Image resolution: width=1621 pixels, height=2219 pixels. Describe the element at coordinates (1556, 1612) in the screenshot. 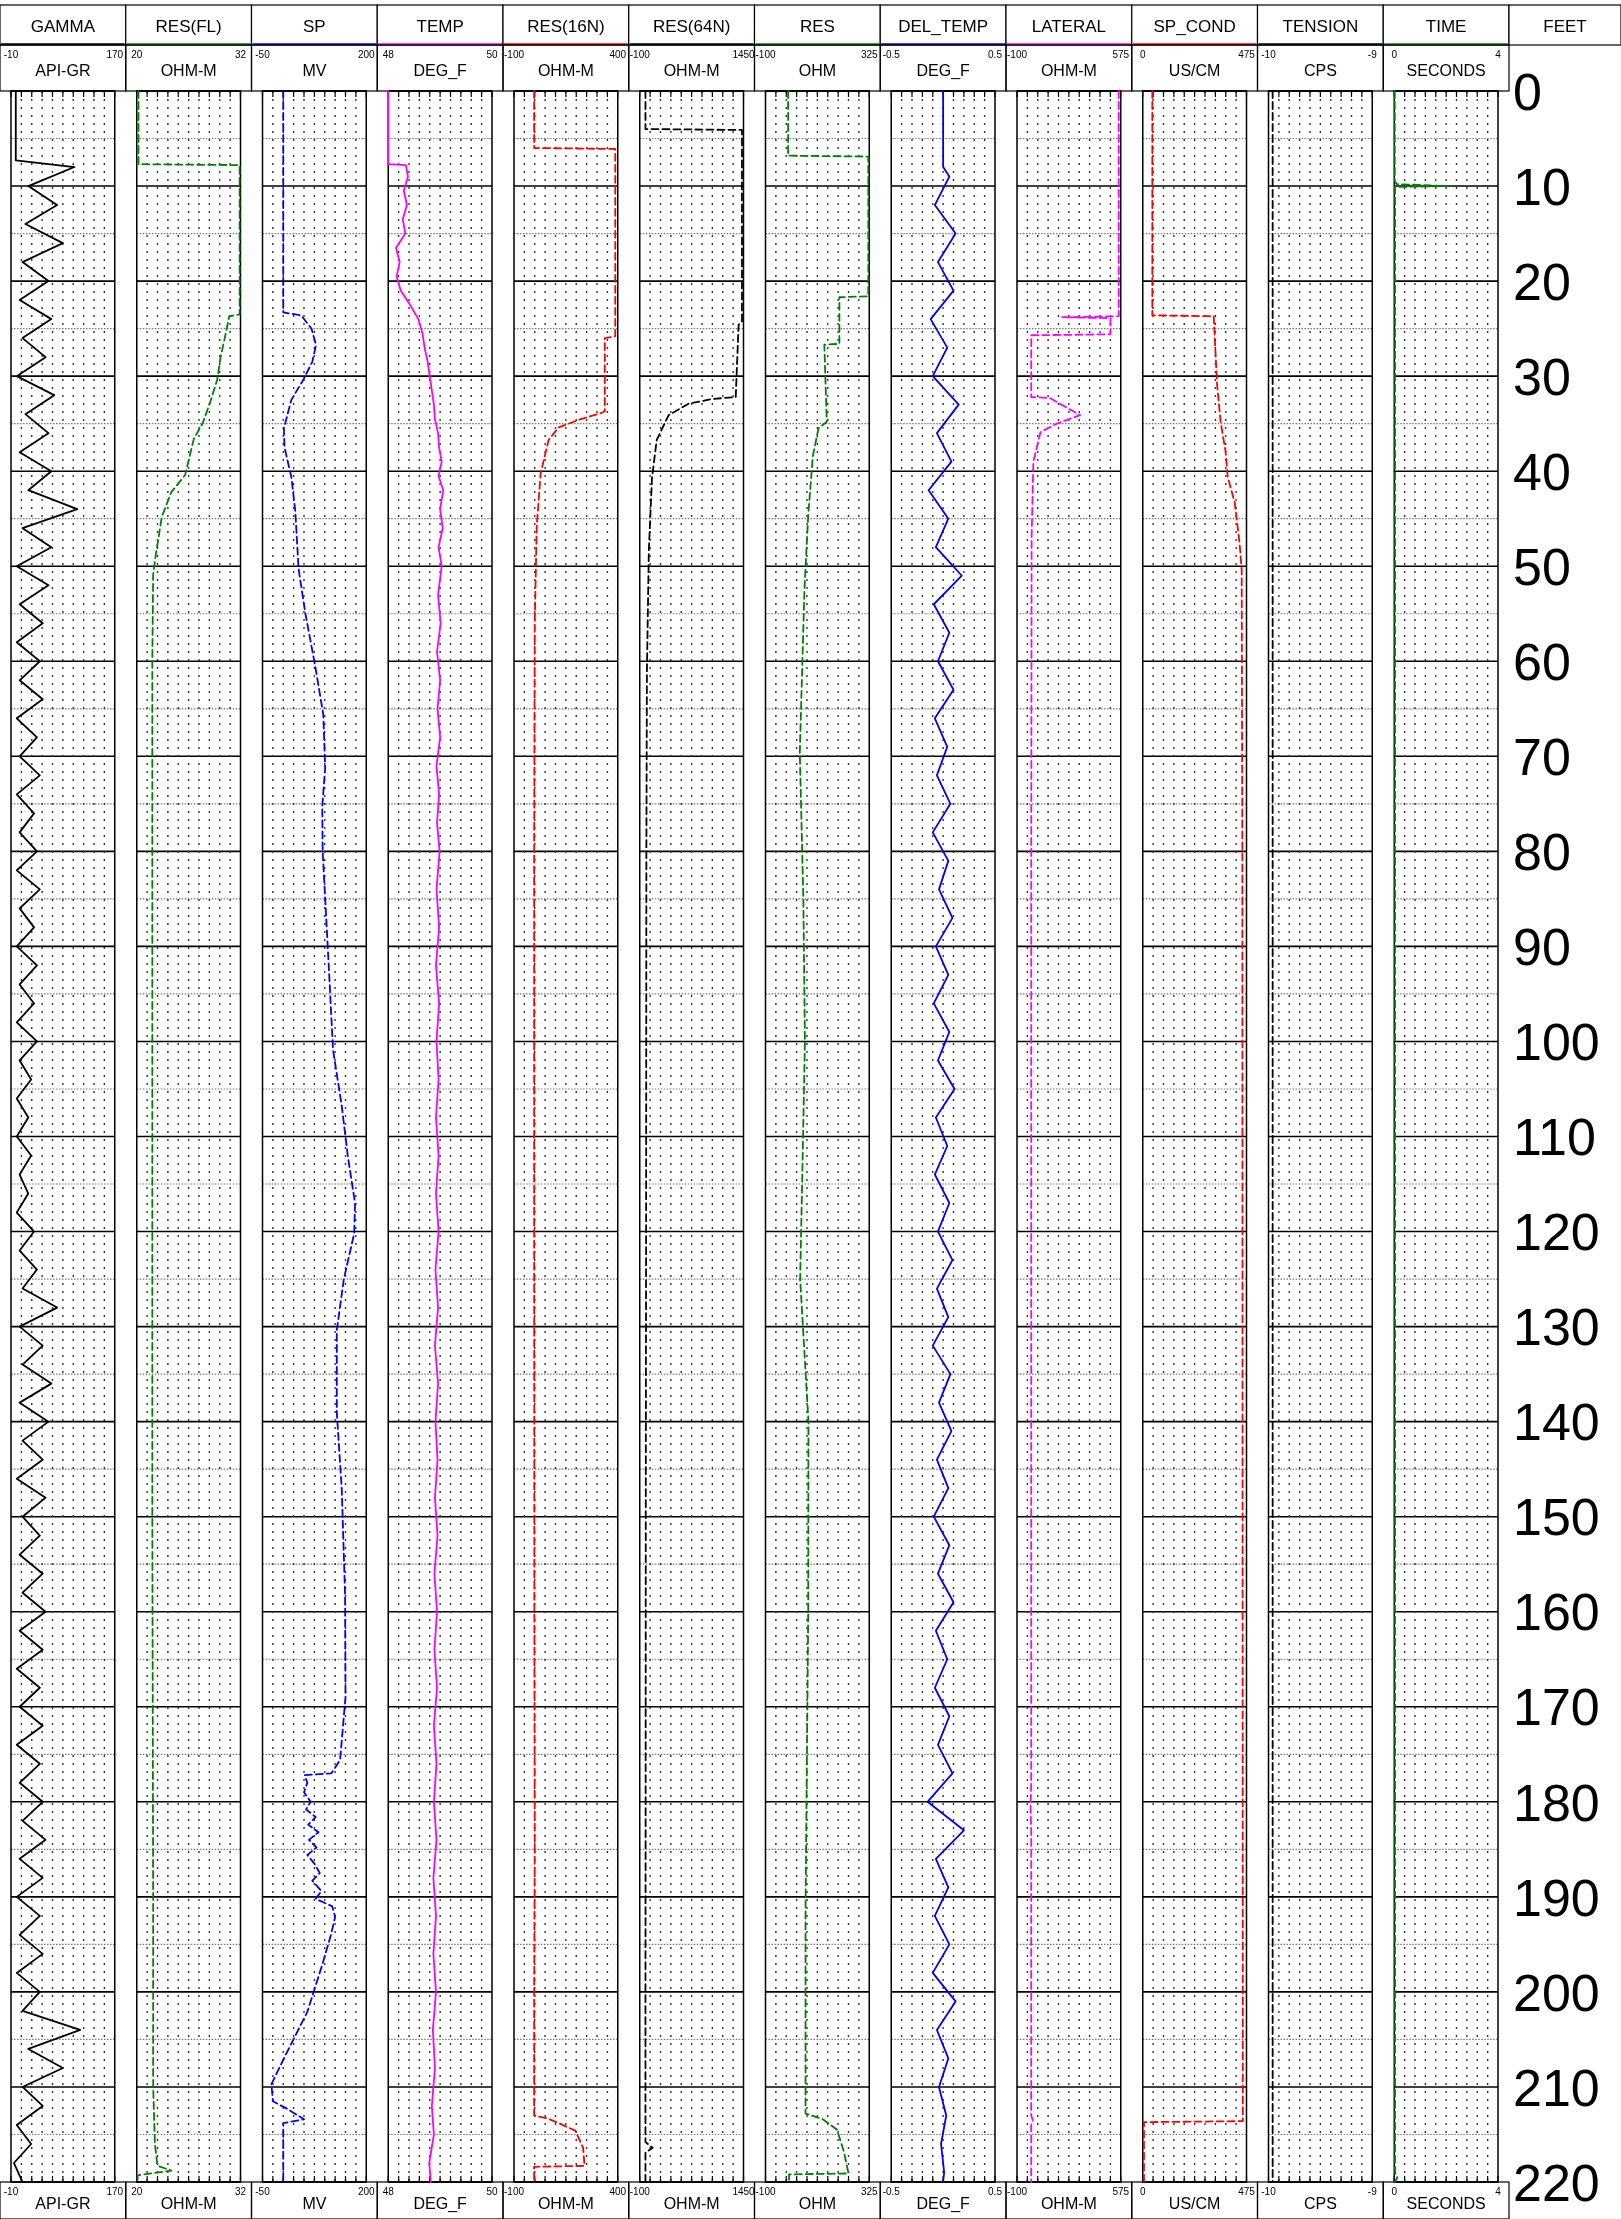

I see `y-tick-label: 160` at that location.